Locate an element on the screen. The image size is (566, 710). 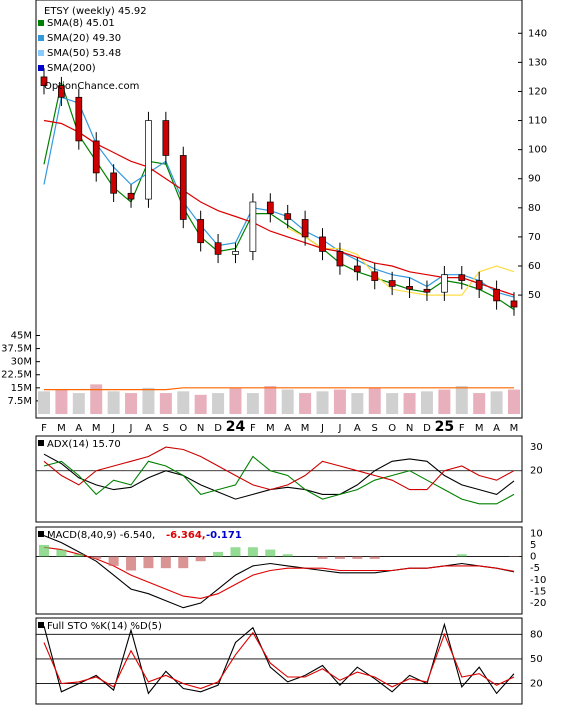
macd-title: MACD(8,40,9) -6.540, is located at coordinates (101, 535).